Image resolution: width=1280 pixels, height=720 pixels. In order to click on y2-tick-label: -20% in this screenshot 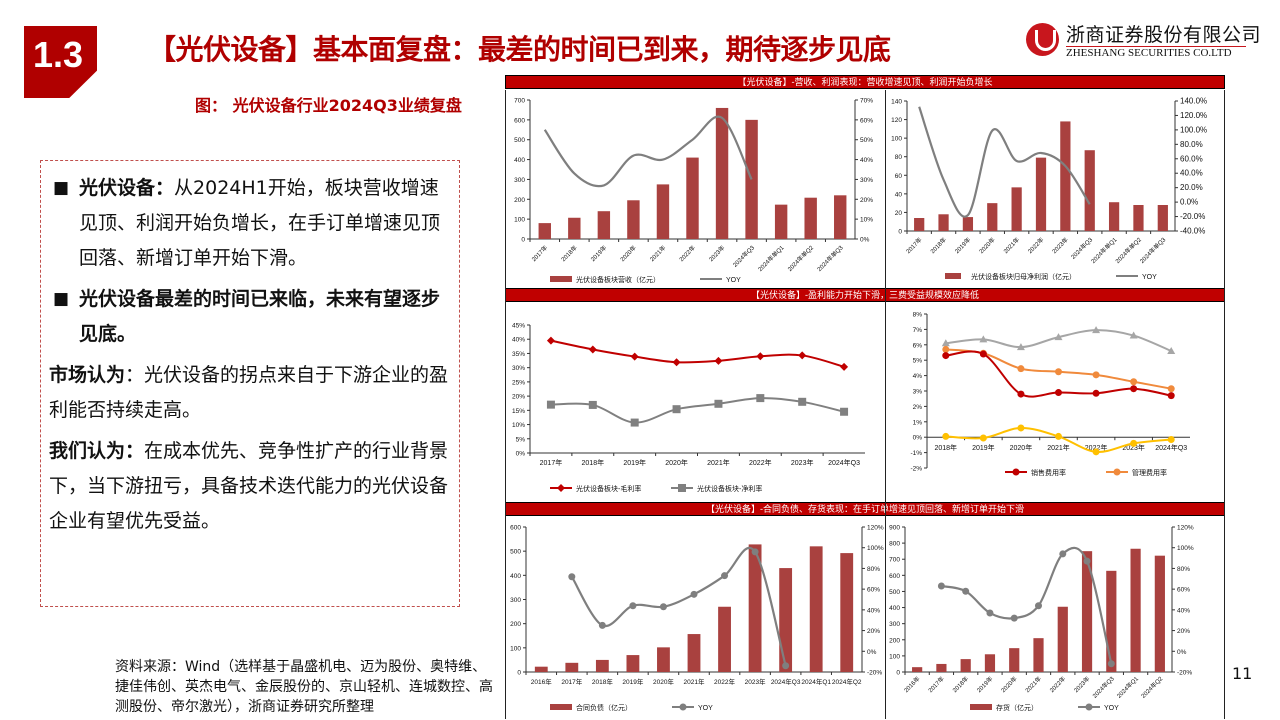, I will do `click(1184, 673)`.